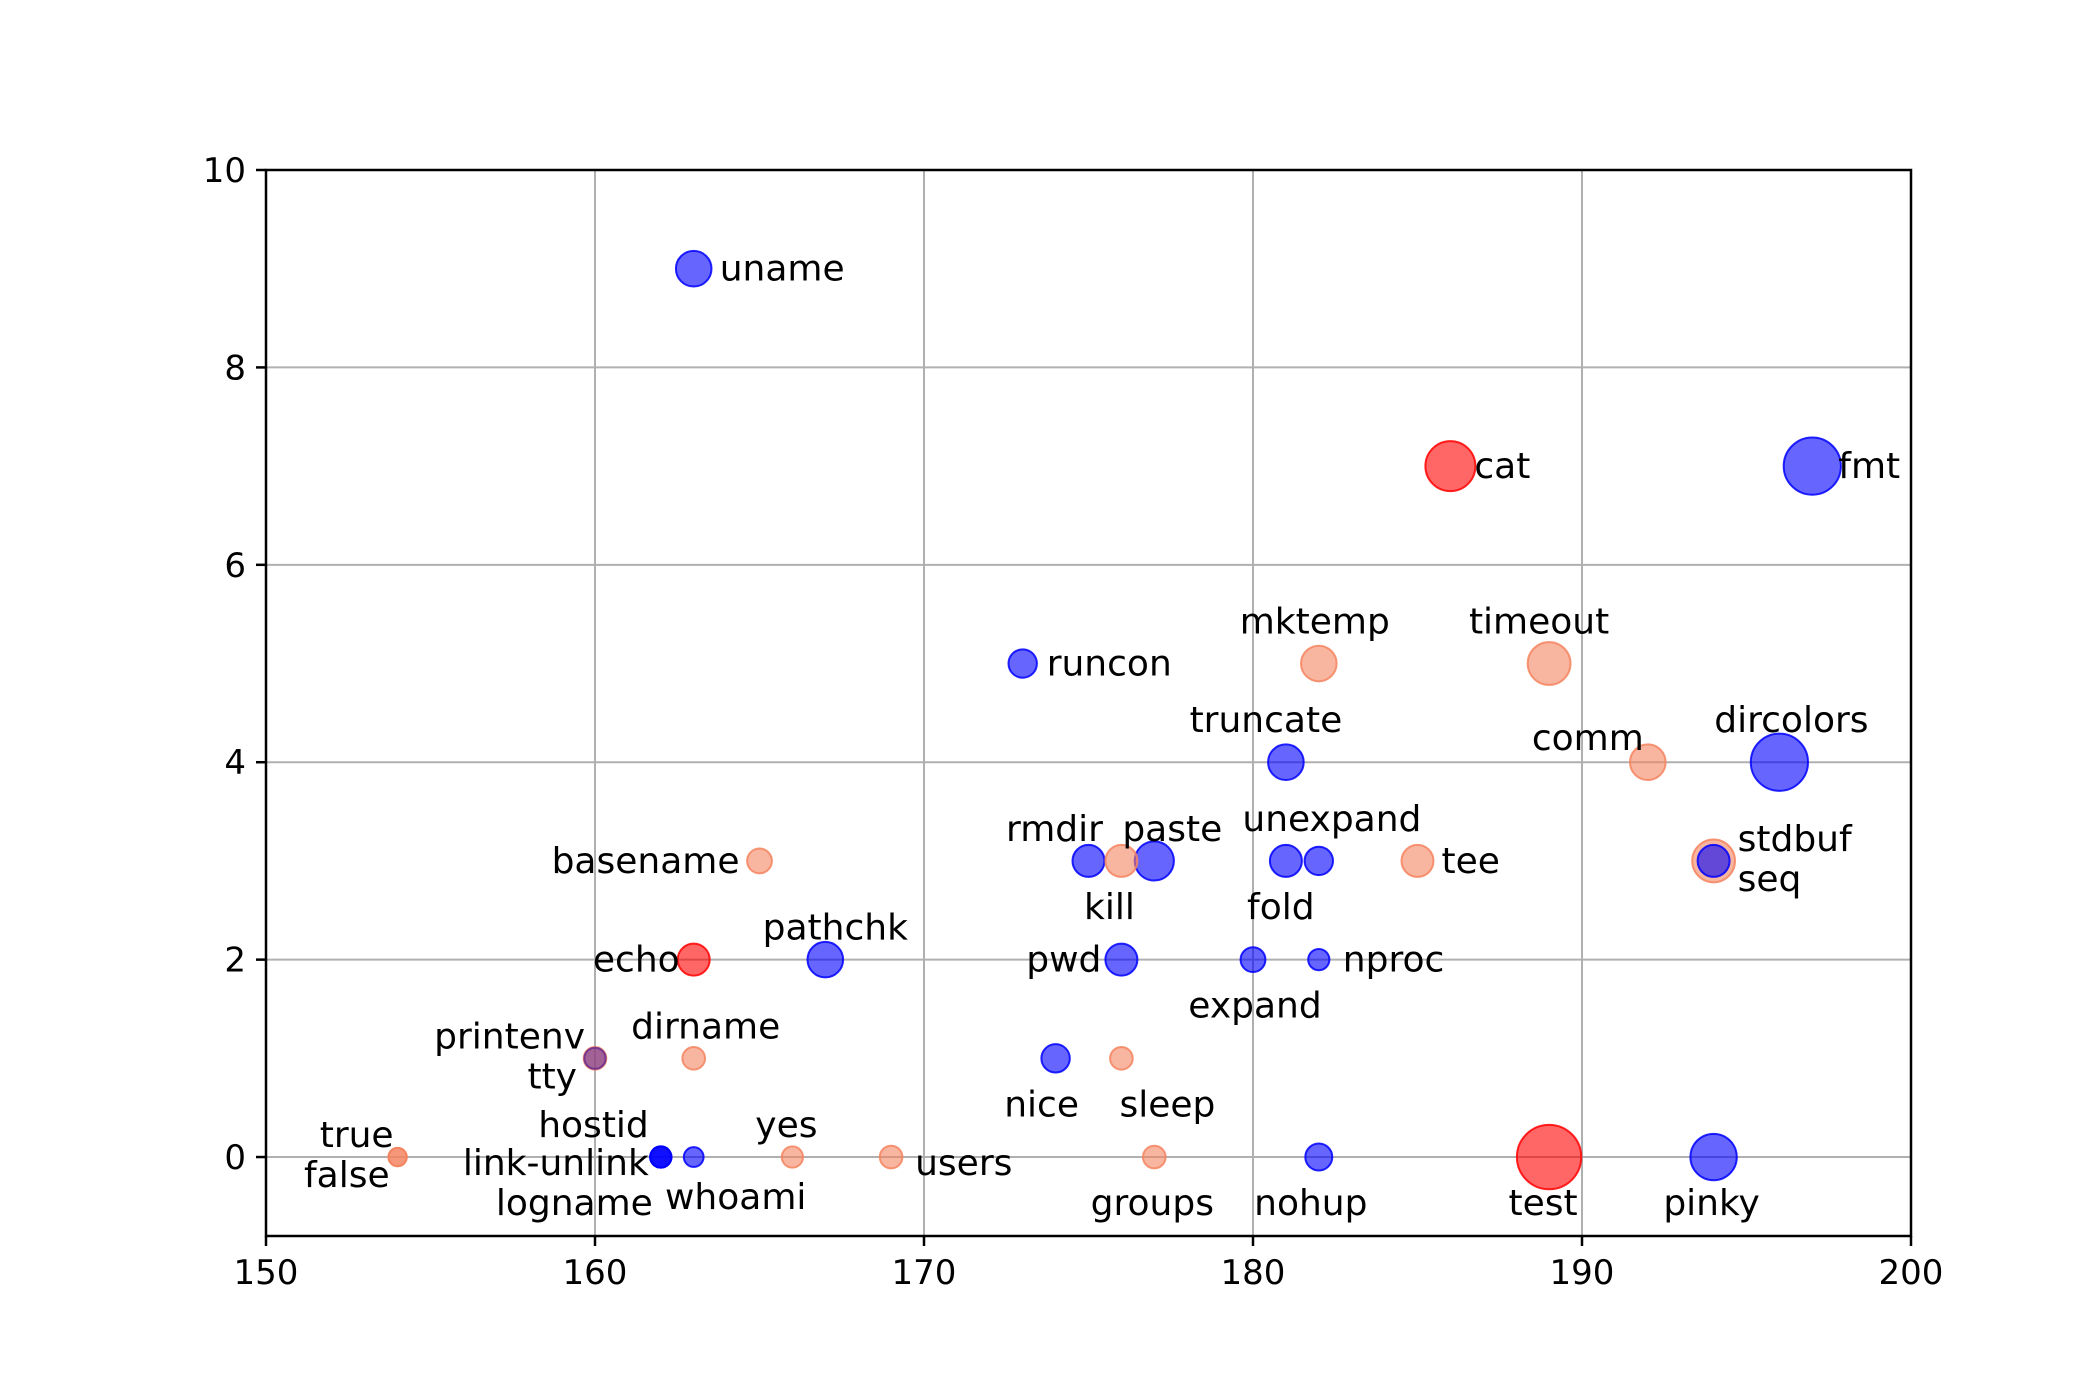 The image size is (2100, 1400). Describe the element at coordinates (735, 1197) in the screenshot. I see `point-label-whoami: whoami` at that location.